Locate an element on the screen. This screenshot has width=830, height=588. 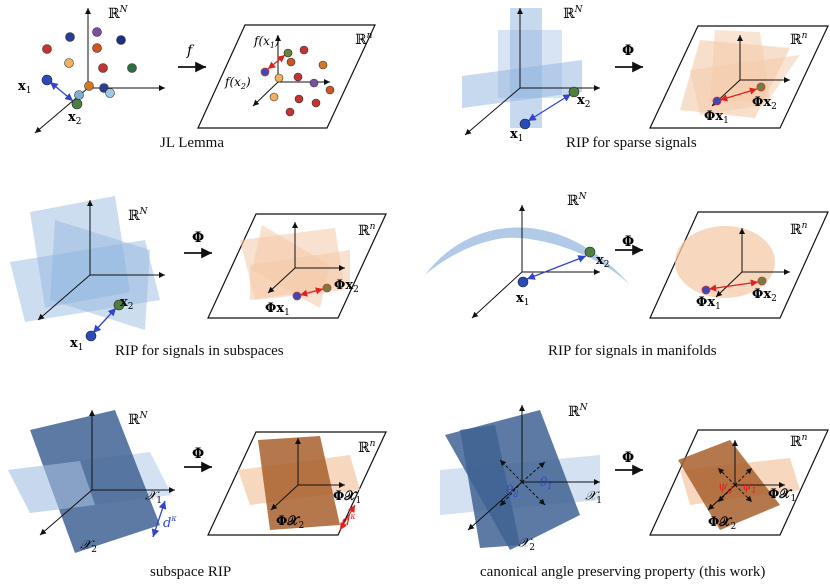
subspaces-phix2-label: Φx2 is located at coordinates (346, 286).